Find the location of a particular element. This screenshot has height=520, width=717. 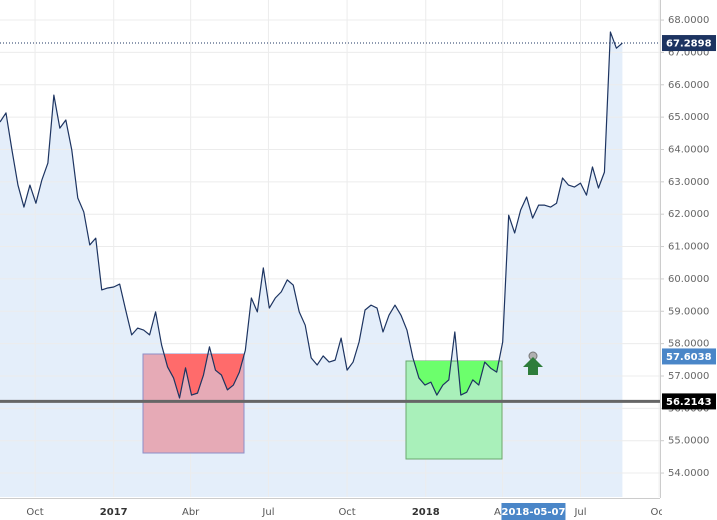

price-tag: 67.2898 is located at coordinates (689, 44).